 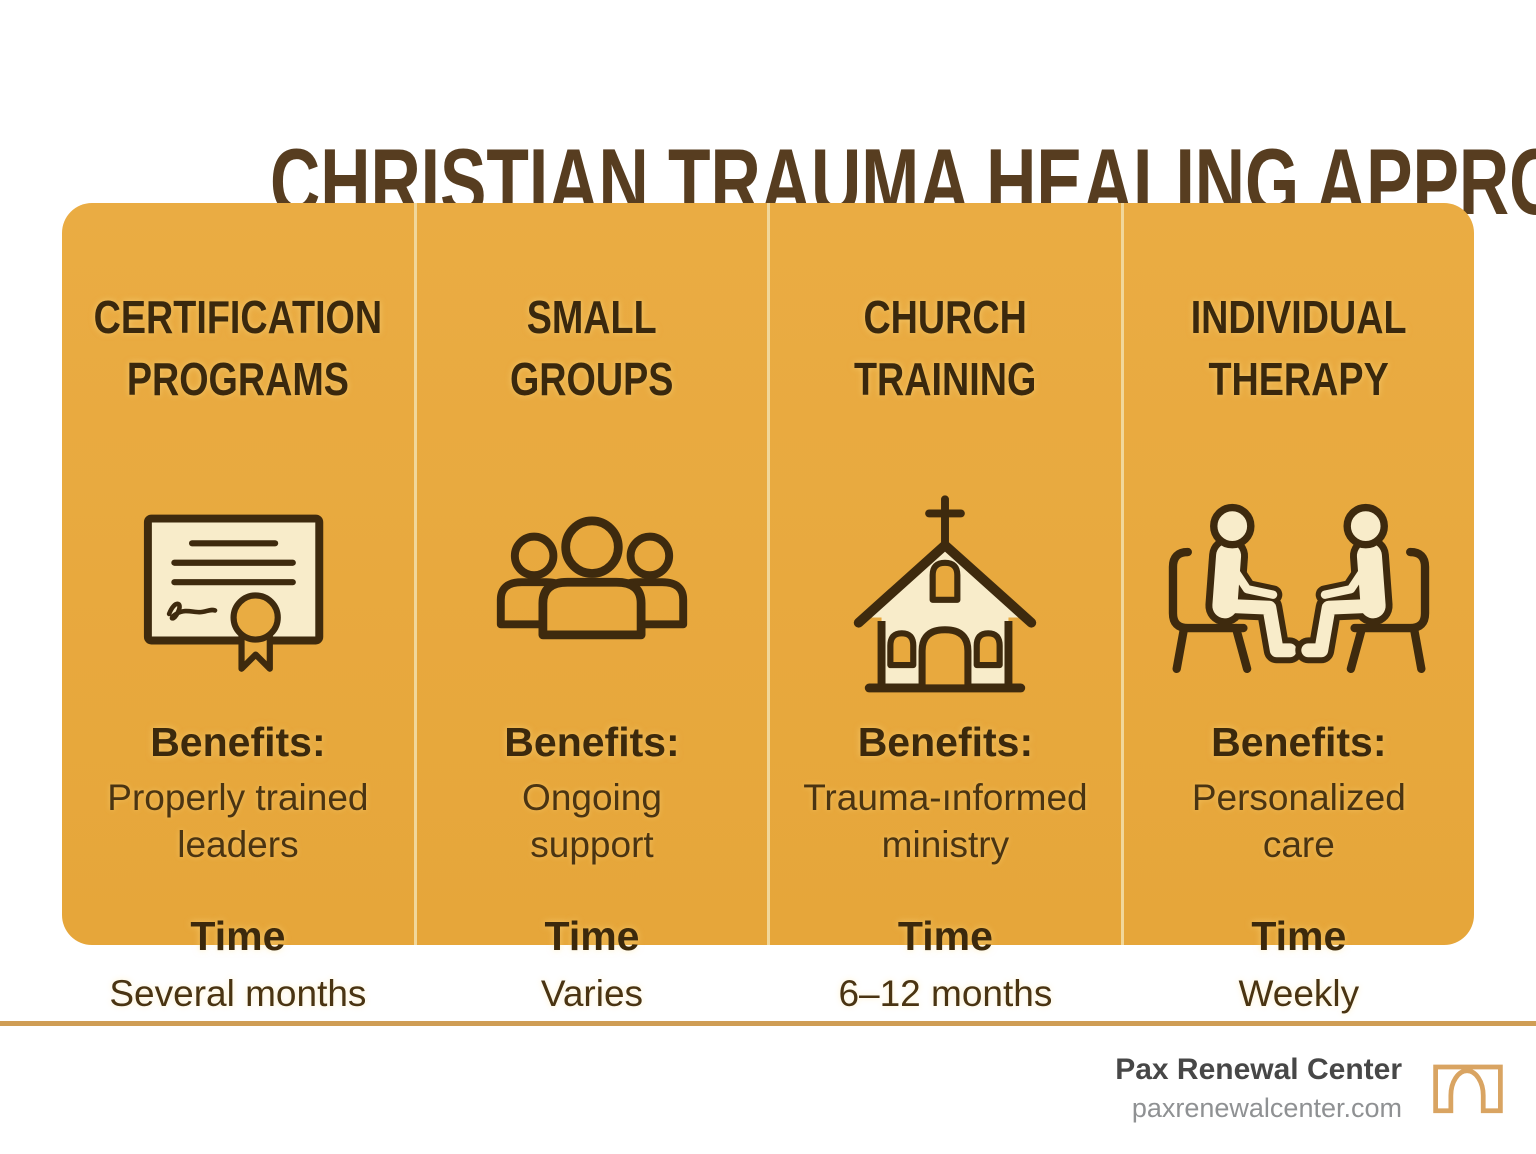 What do you see at coordinates (945, 821) in the screenshot?
I see `benefits-value: Trauma-ınformed ministry` at bounding box center [945, 821].